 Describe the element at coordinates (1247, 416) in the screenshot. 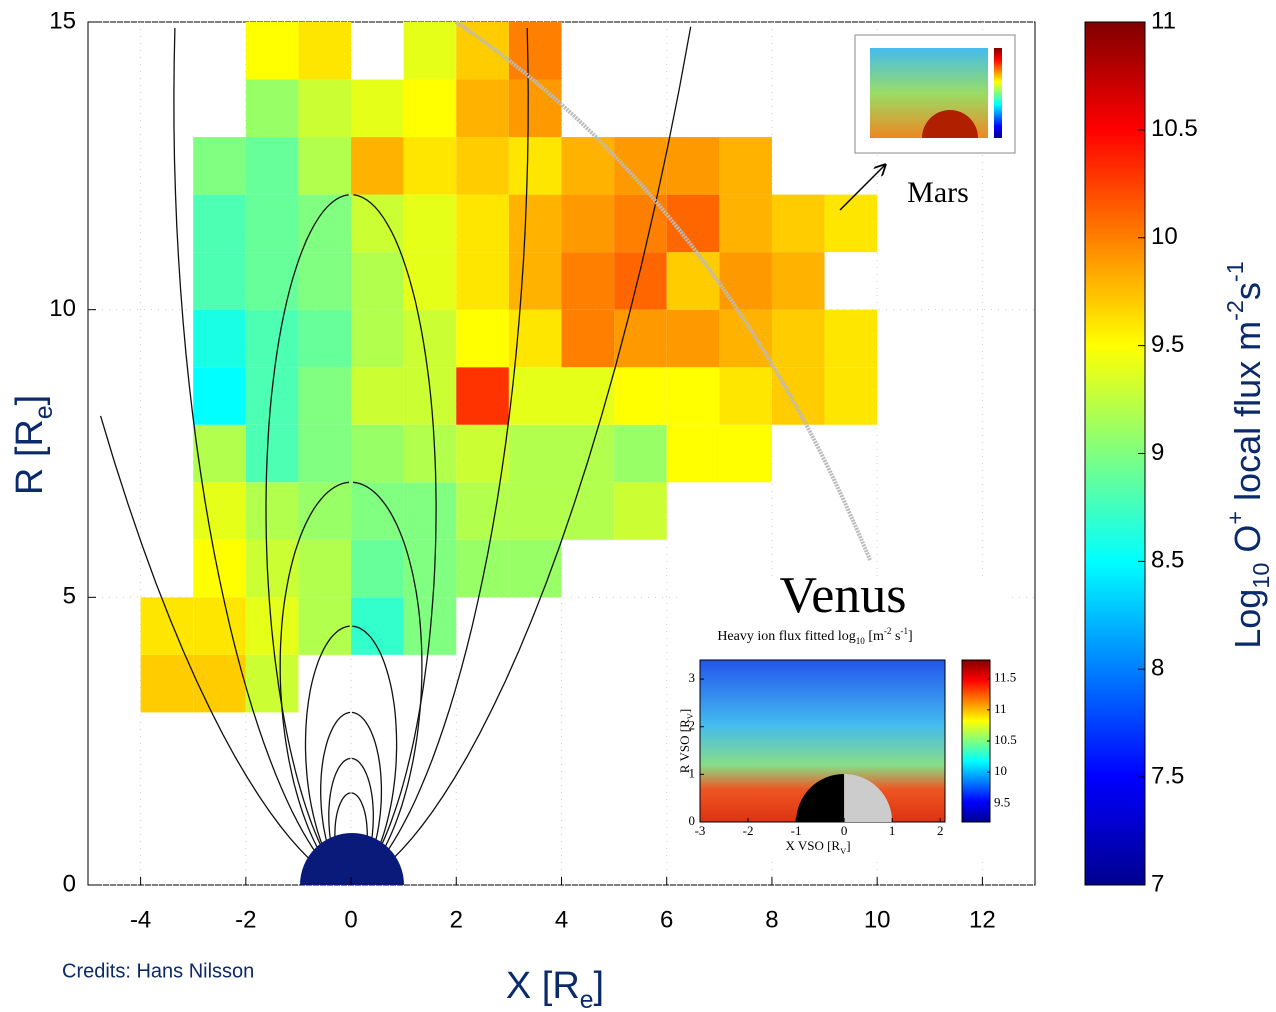

I see `colorbar-label-part: local flux m` at that location.